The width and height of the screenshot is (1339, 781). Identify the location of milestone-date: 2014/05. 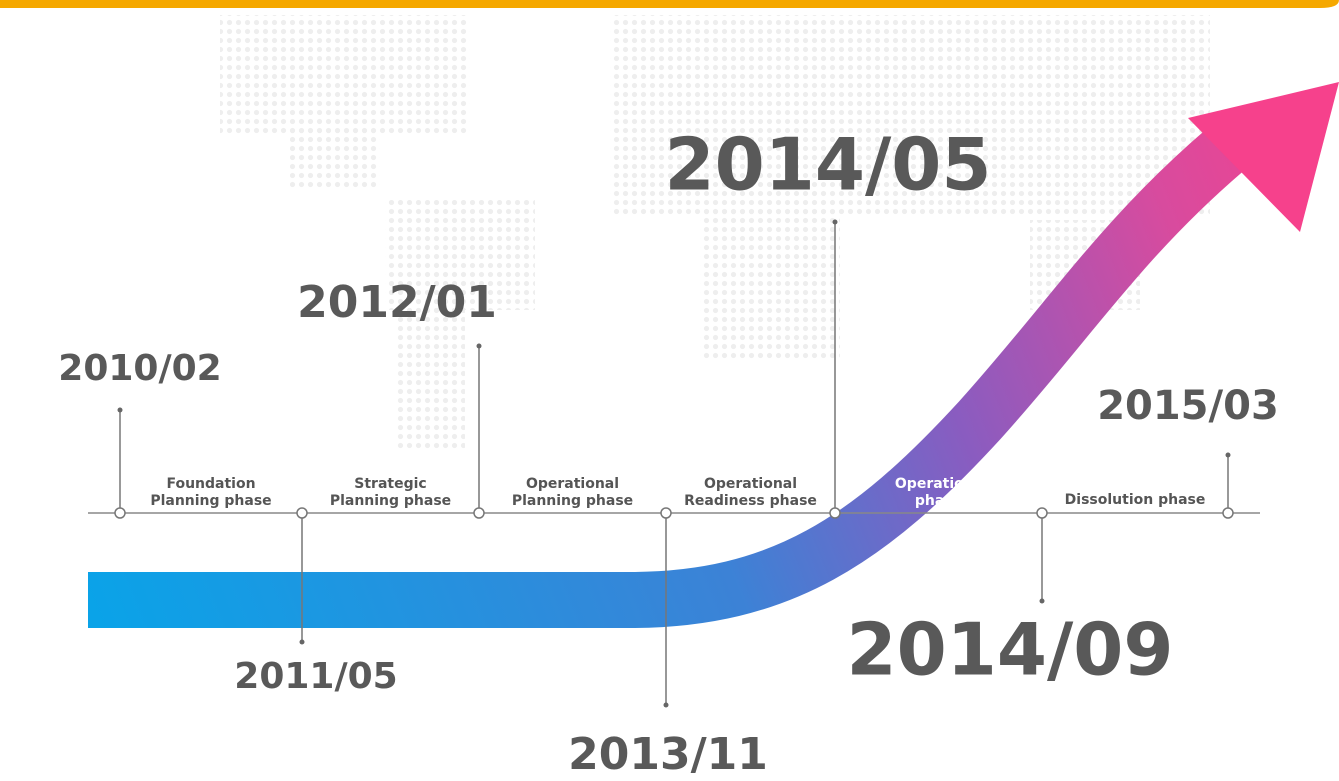
(828, 165).